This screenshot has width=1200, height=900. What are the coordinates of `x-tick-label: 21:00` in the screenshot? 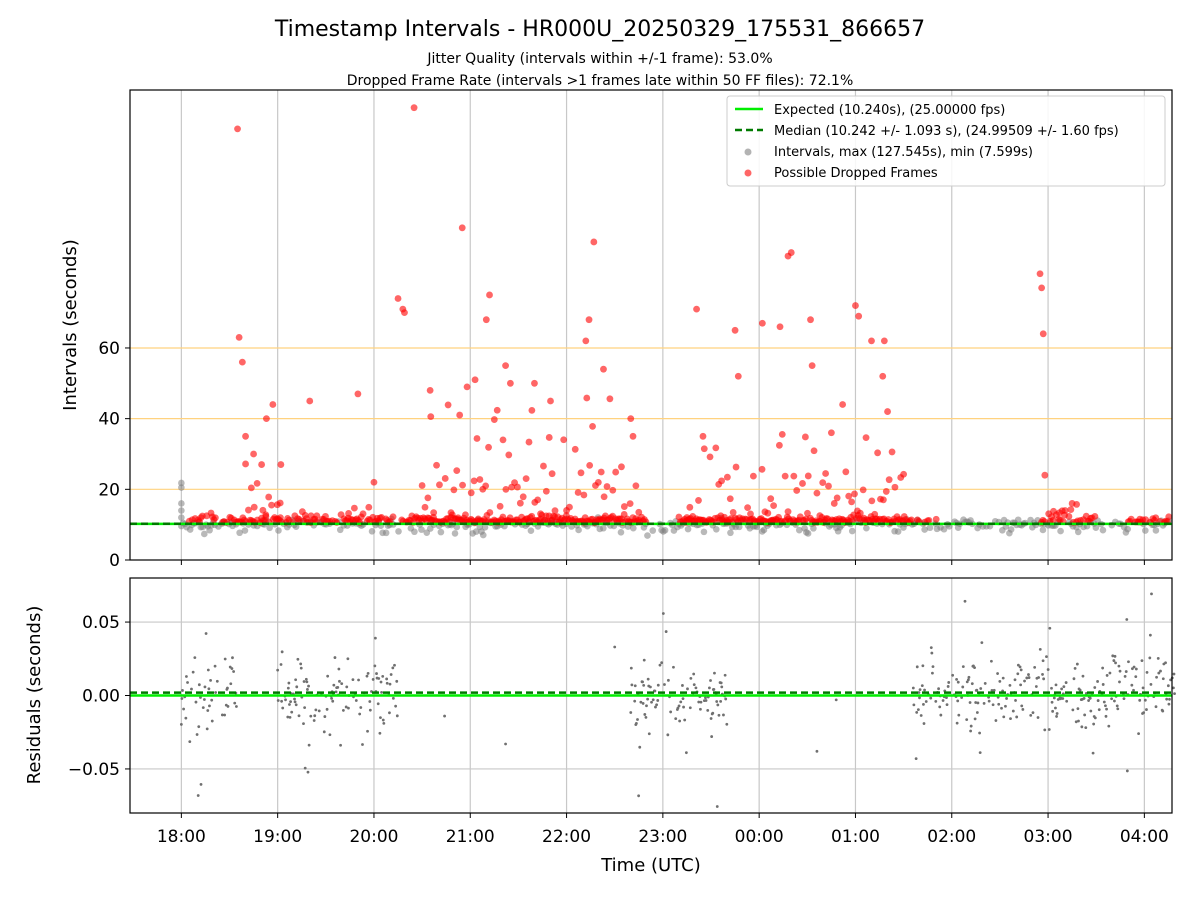 It's located at (470, 837).